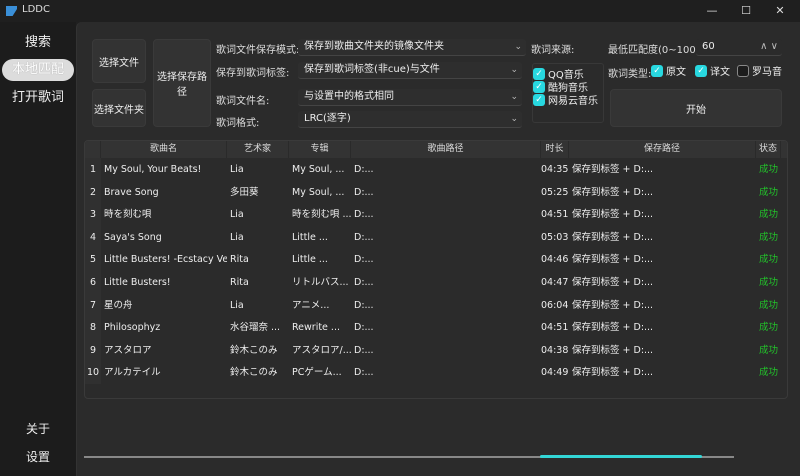 This screenshot has width=800, height=476. I want to click on source-qq-checkbox: ✓ QQ音乐, so click(558, 73).